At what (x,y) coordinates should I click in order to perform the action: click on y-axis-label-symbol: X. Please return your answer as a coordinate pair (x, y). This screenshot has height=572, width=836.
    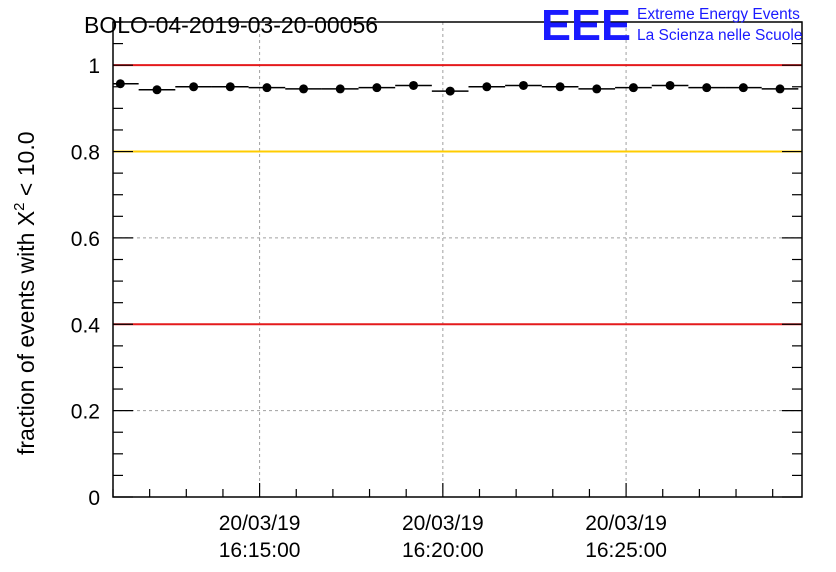
    Looking at the image, I should click on (26, 218).